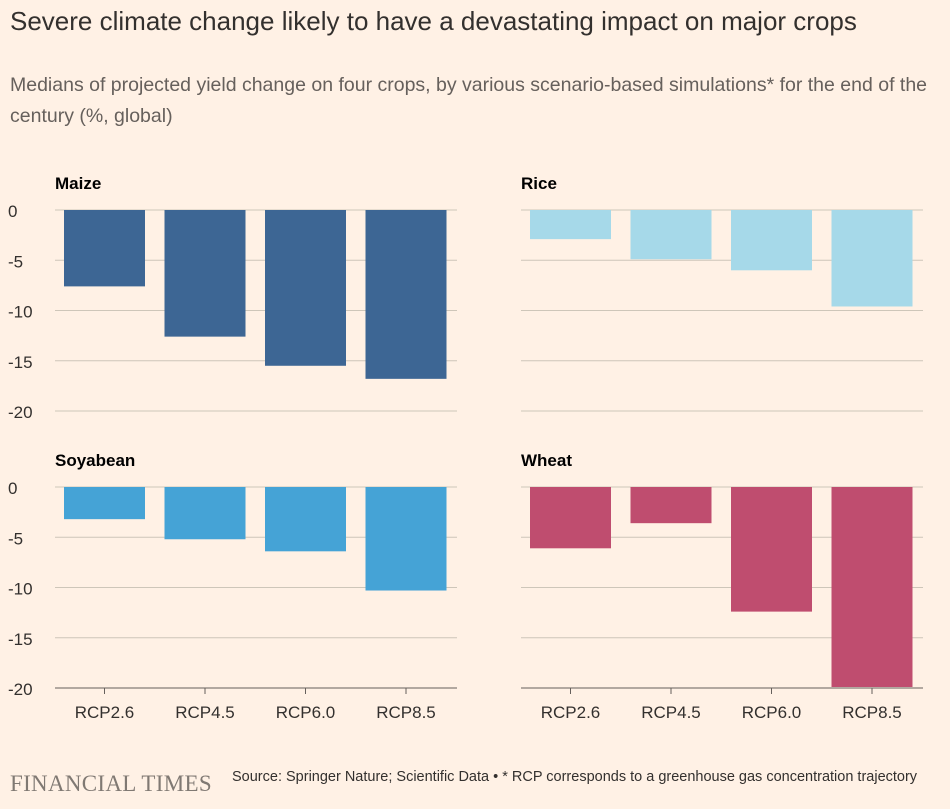  I want to click on soyabean-x-tick-label: RCP2.6, so click(105, 712).